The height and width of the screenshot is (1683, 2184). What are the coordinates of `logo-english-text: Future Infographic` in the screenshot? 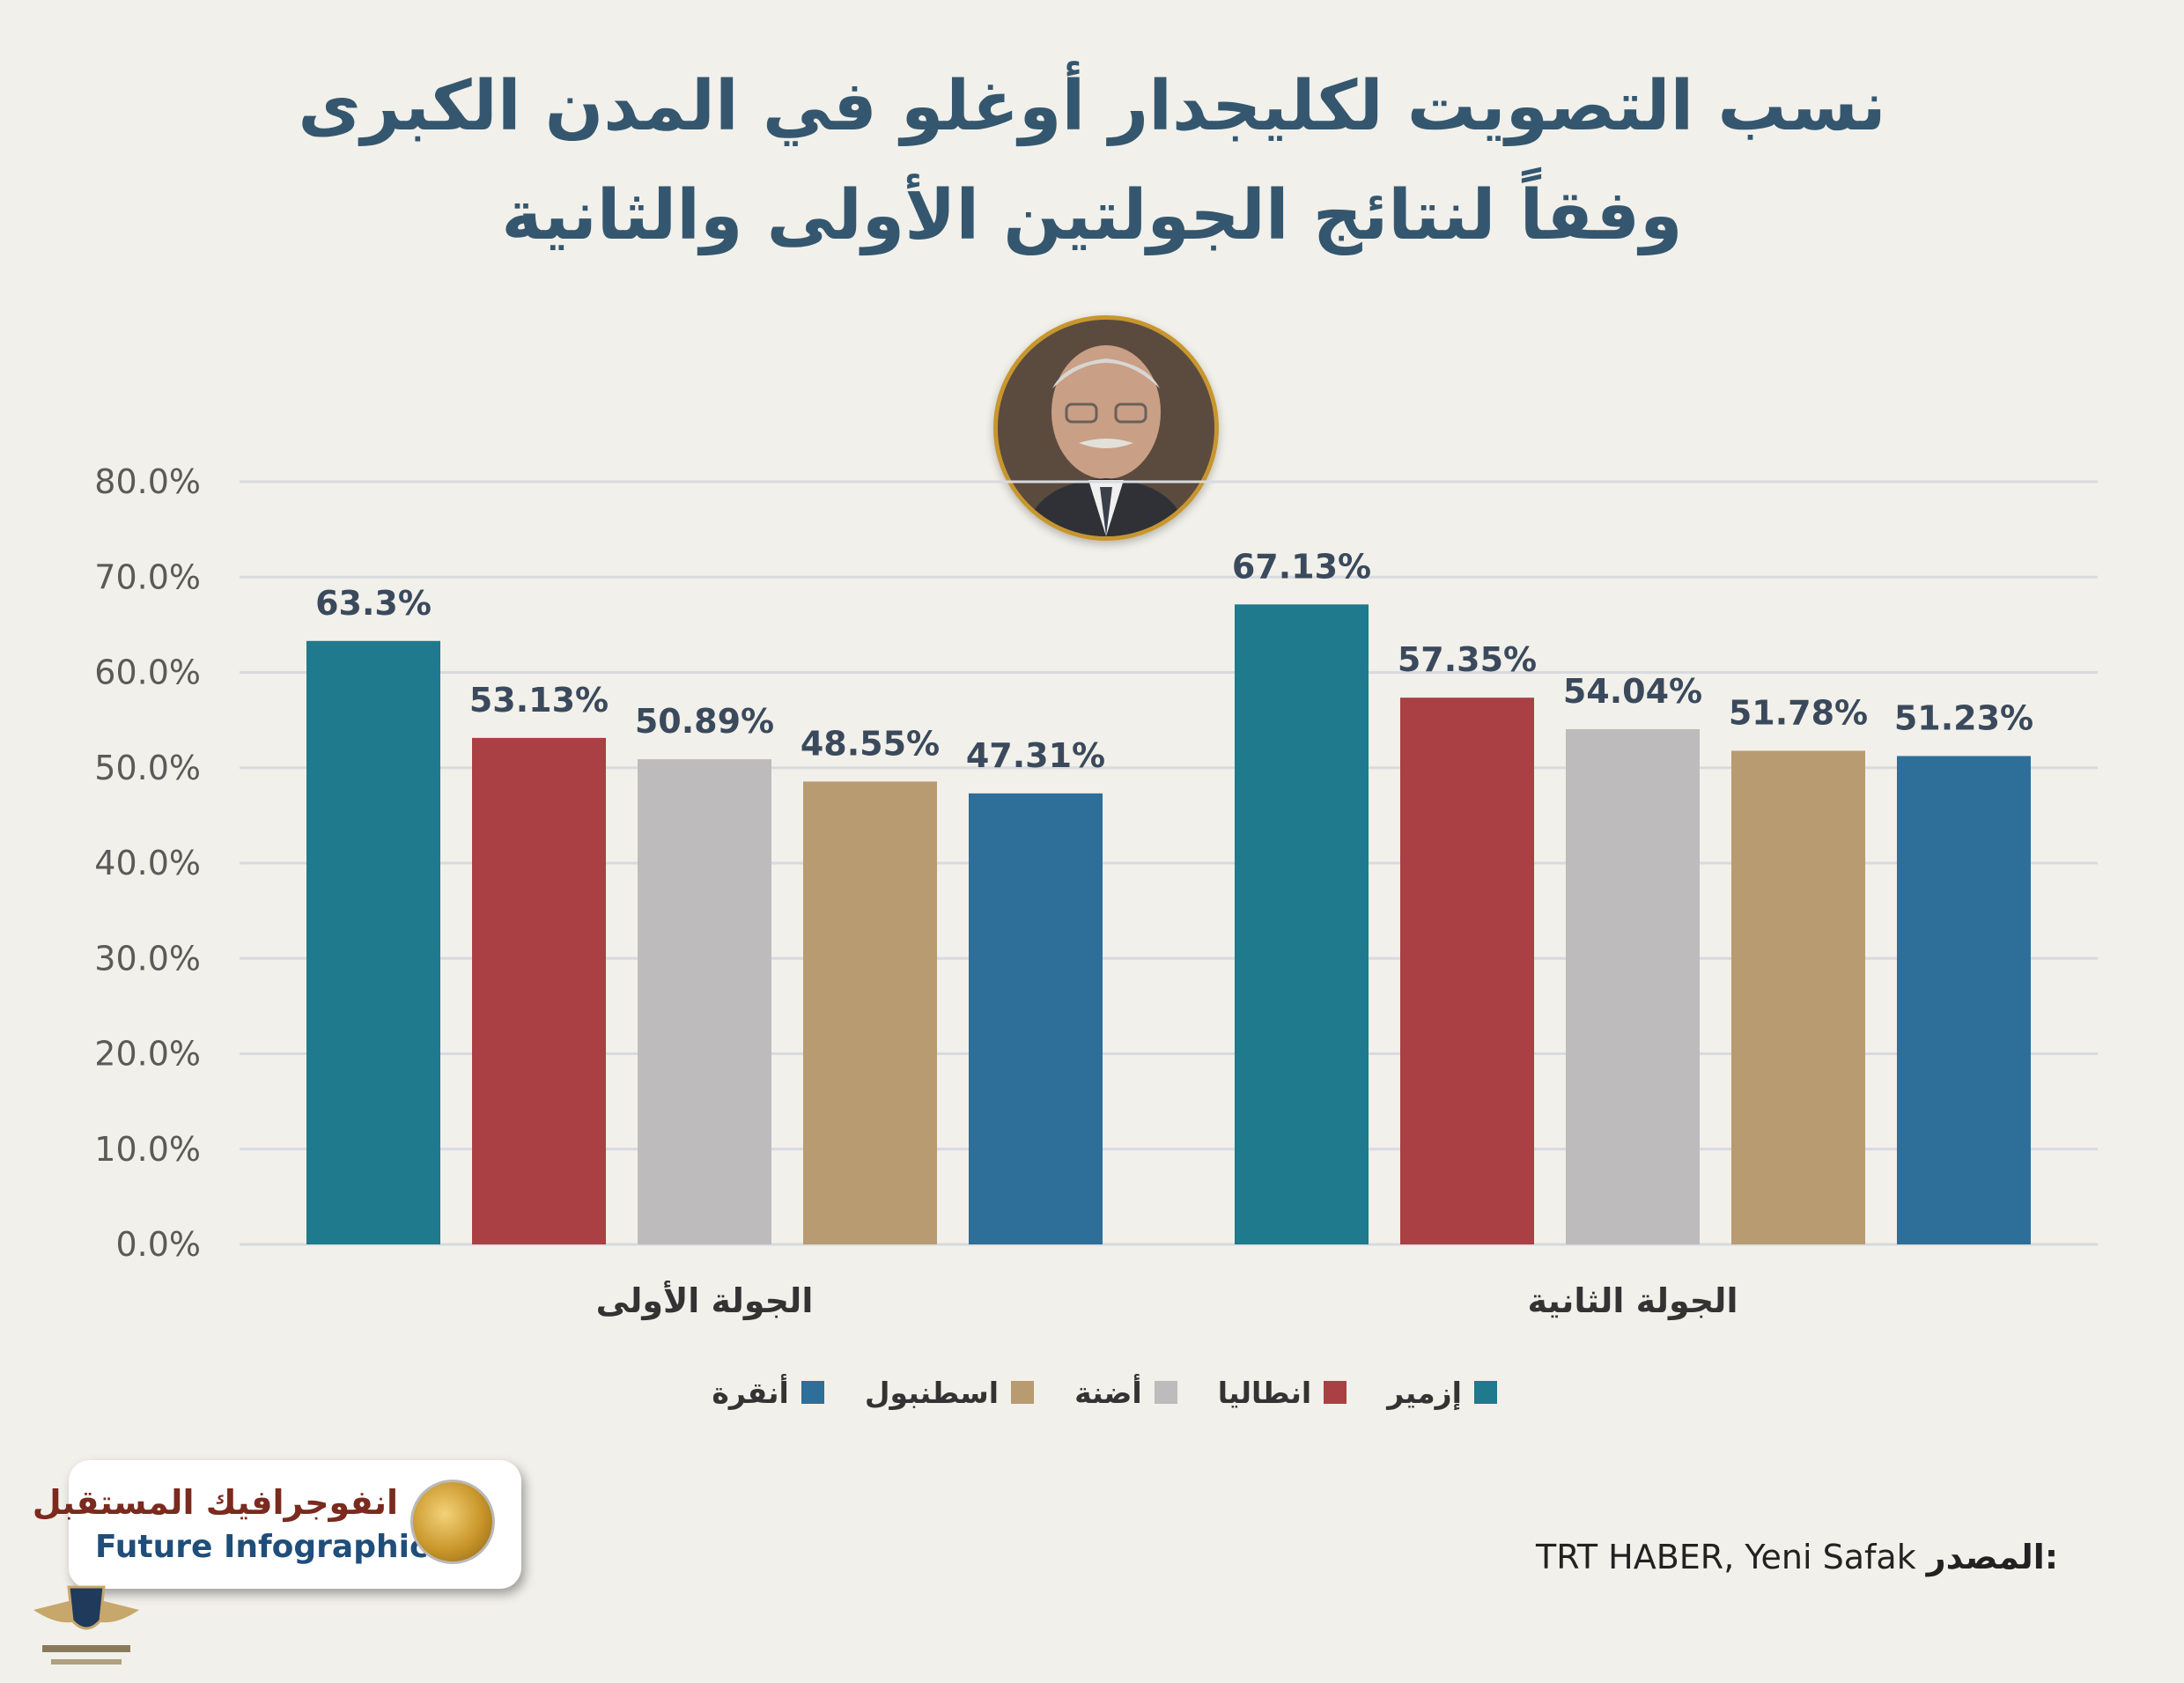 It's located at (262, 1547).